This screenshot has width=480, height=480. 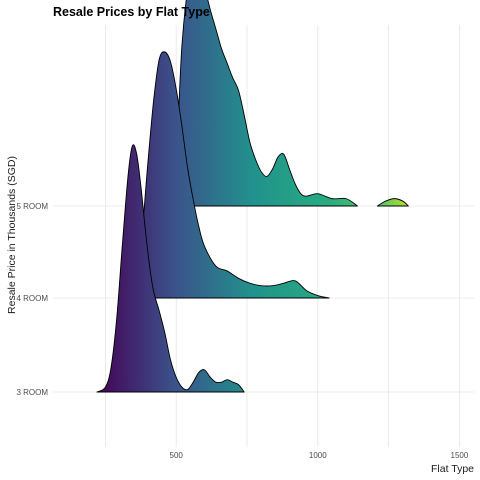 What do you see at coordinates (131, 12) in the screenshot?
I see `chart-title: Resale Prices by Flat Type` at bounding box center [131, 12].